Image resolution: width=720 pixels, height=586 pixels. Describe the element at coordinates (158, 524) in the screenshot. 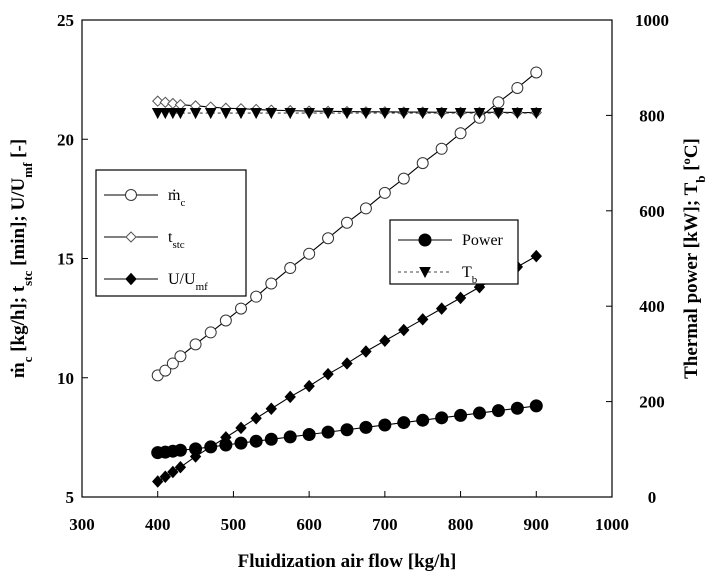

I see `x-tick-label: 400` at that location.